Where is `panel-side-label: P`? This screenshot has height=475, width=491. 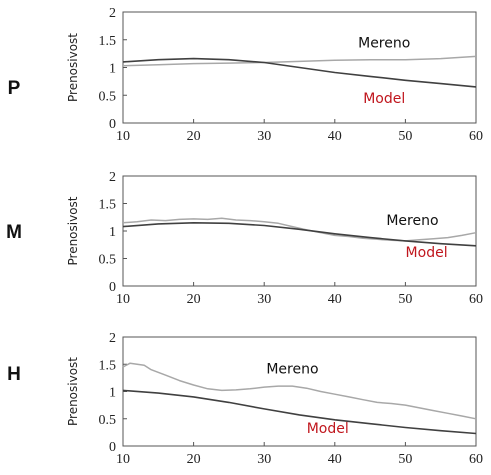
panel-side-label: P is located at coordinates (14, 88).